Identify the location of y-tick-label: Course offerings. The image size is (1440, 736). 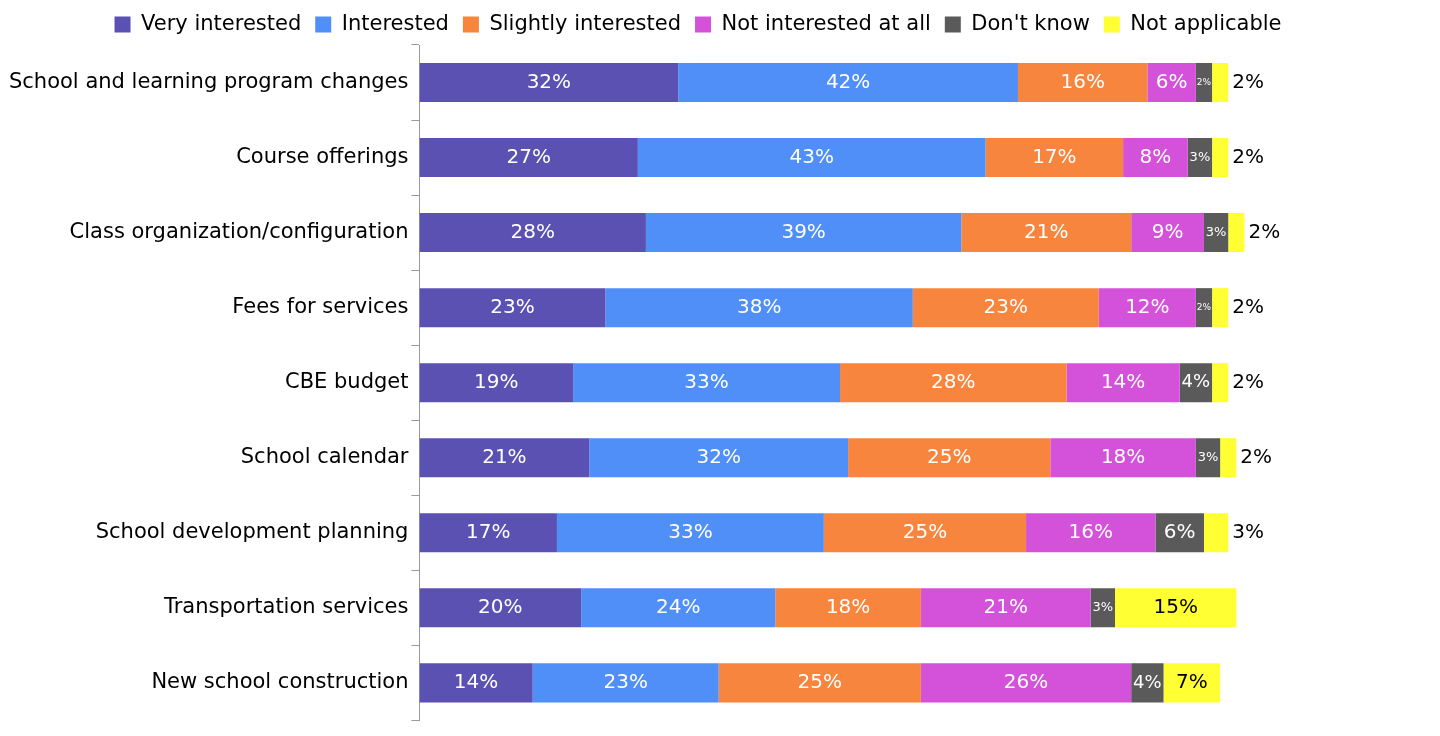
(322, 156).